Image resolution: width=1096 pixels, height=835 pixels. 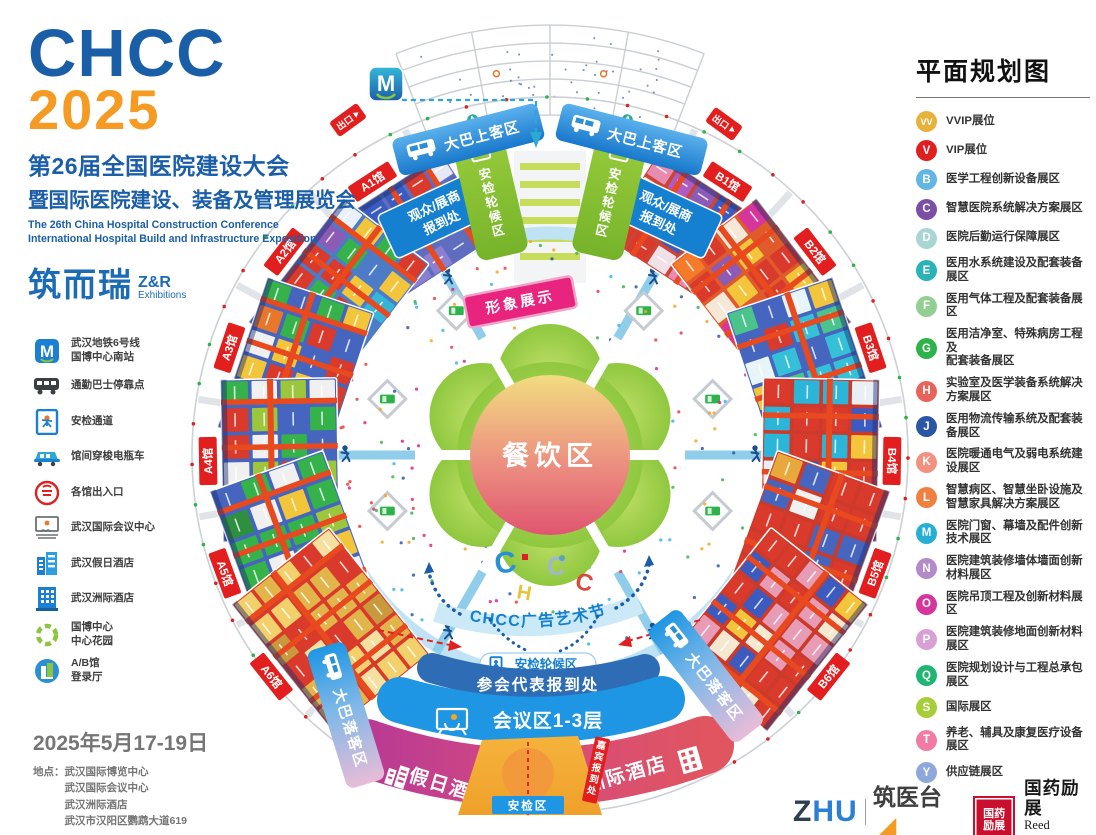 I want to click on hall-label-B5: B5馆, so click(x=875, y=573).